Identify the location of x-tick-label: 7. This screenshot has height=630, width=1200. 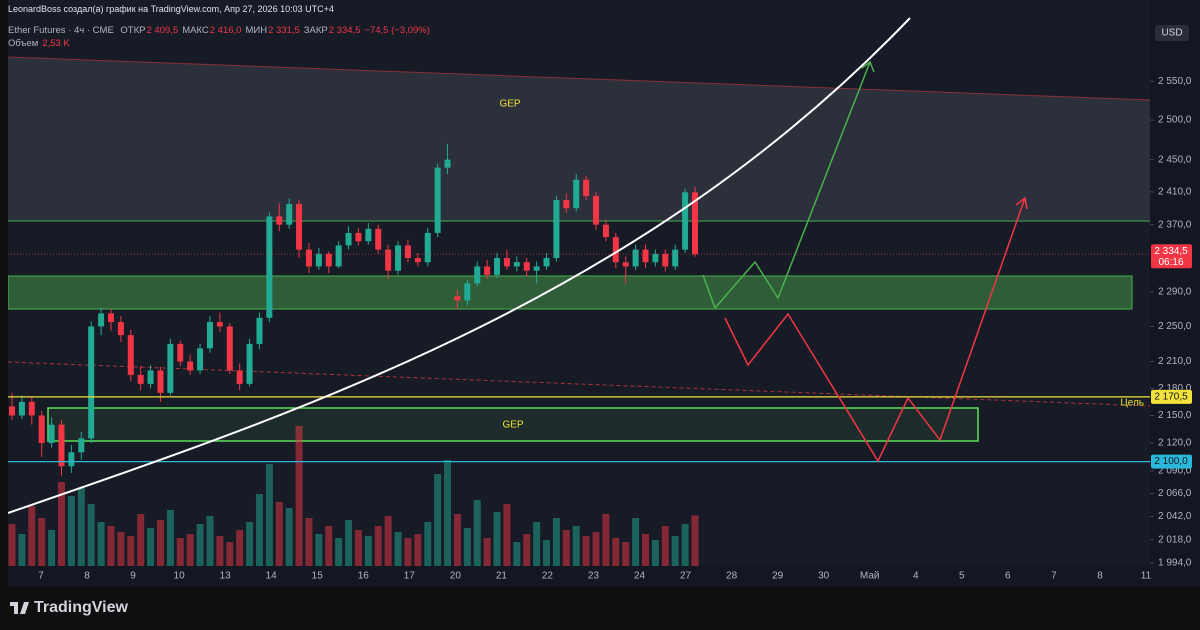
(41, 576).